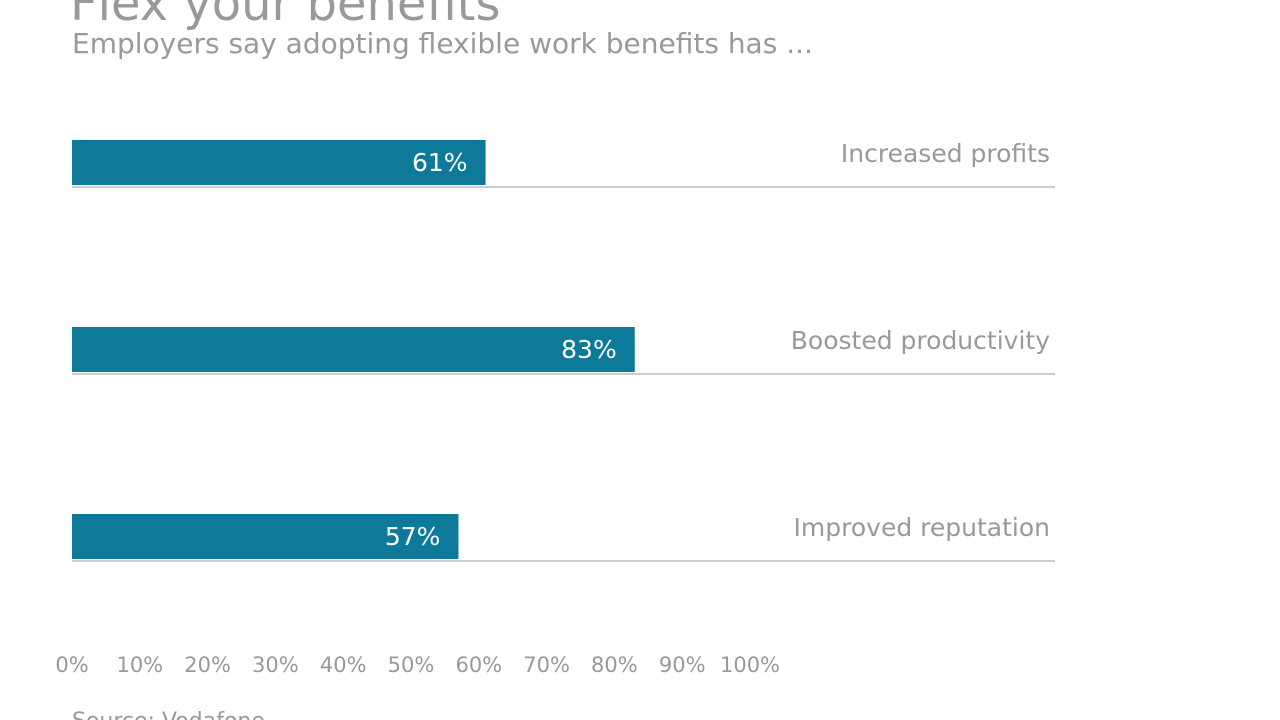 This screenshot has width=1280, height=720. I want to click on x-tick-label: 60%, so click(478, 665).